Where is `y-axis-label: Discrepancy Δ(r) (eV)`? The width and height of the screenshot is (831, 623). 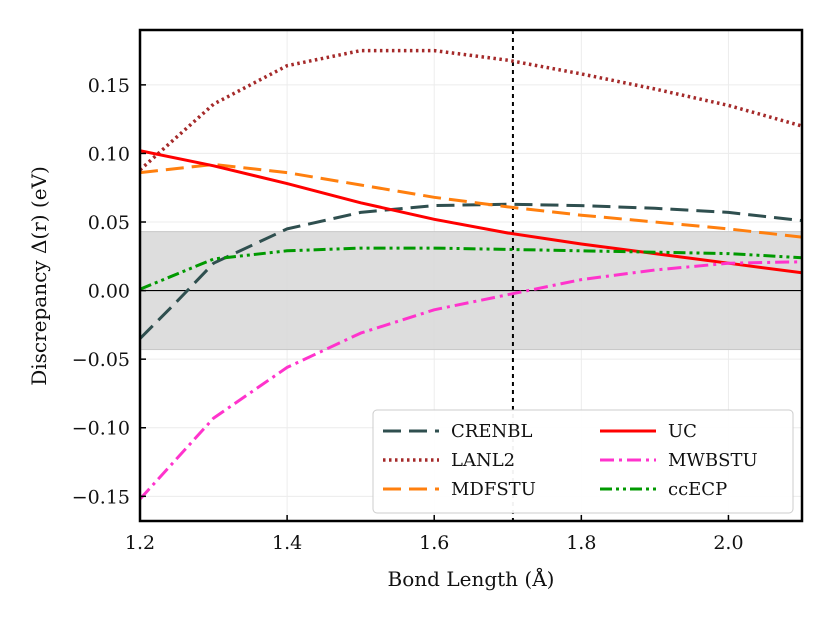
y-axis-label: Discrepancy Δ(r) (eV) is located at coordinates (39, 276).